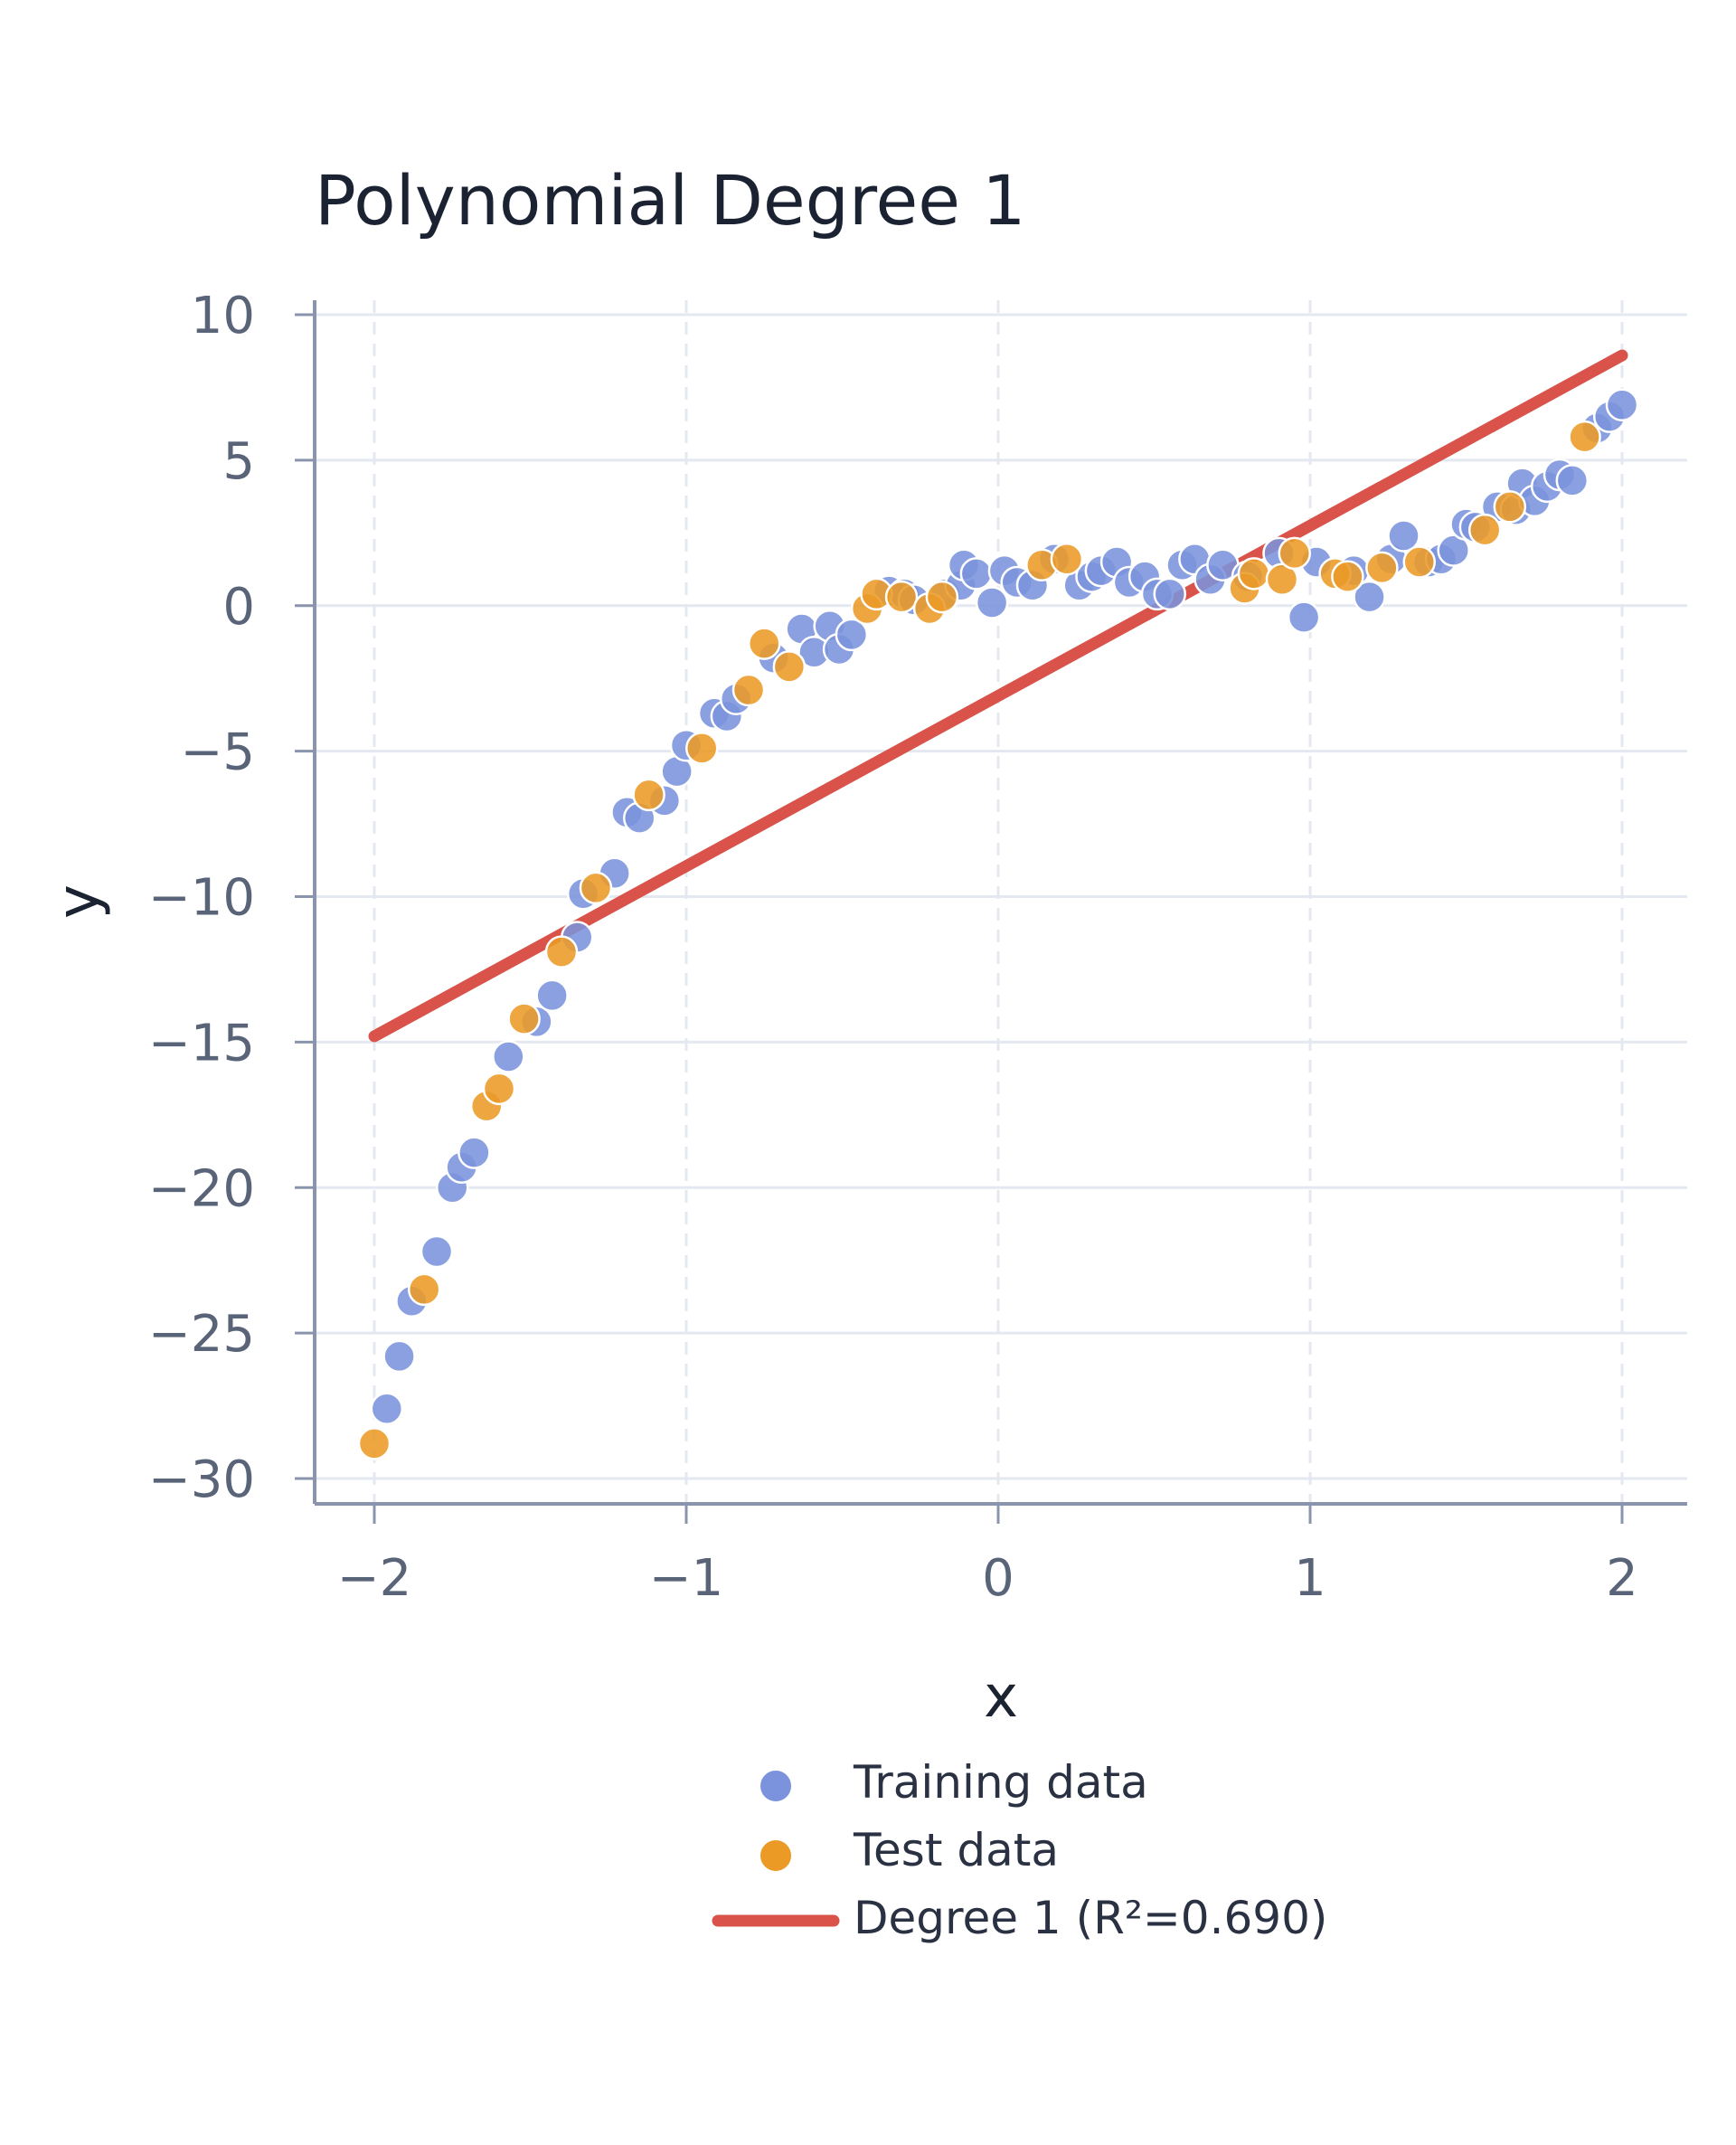  What do you see at coordinates (238, 461) in the screenshot?
I see `y-tick-label: 5` at bounding box center [238, 461].